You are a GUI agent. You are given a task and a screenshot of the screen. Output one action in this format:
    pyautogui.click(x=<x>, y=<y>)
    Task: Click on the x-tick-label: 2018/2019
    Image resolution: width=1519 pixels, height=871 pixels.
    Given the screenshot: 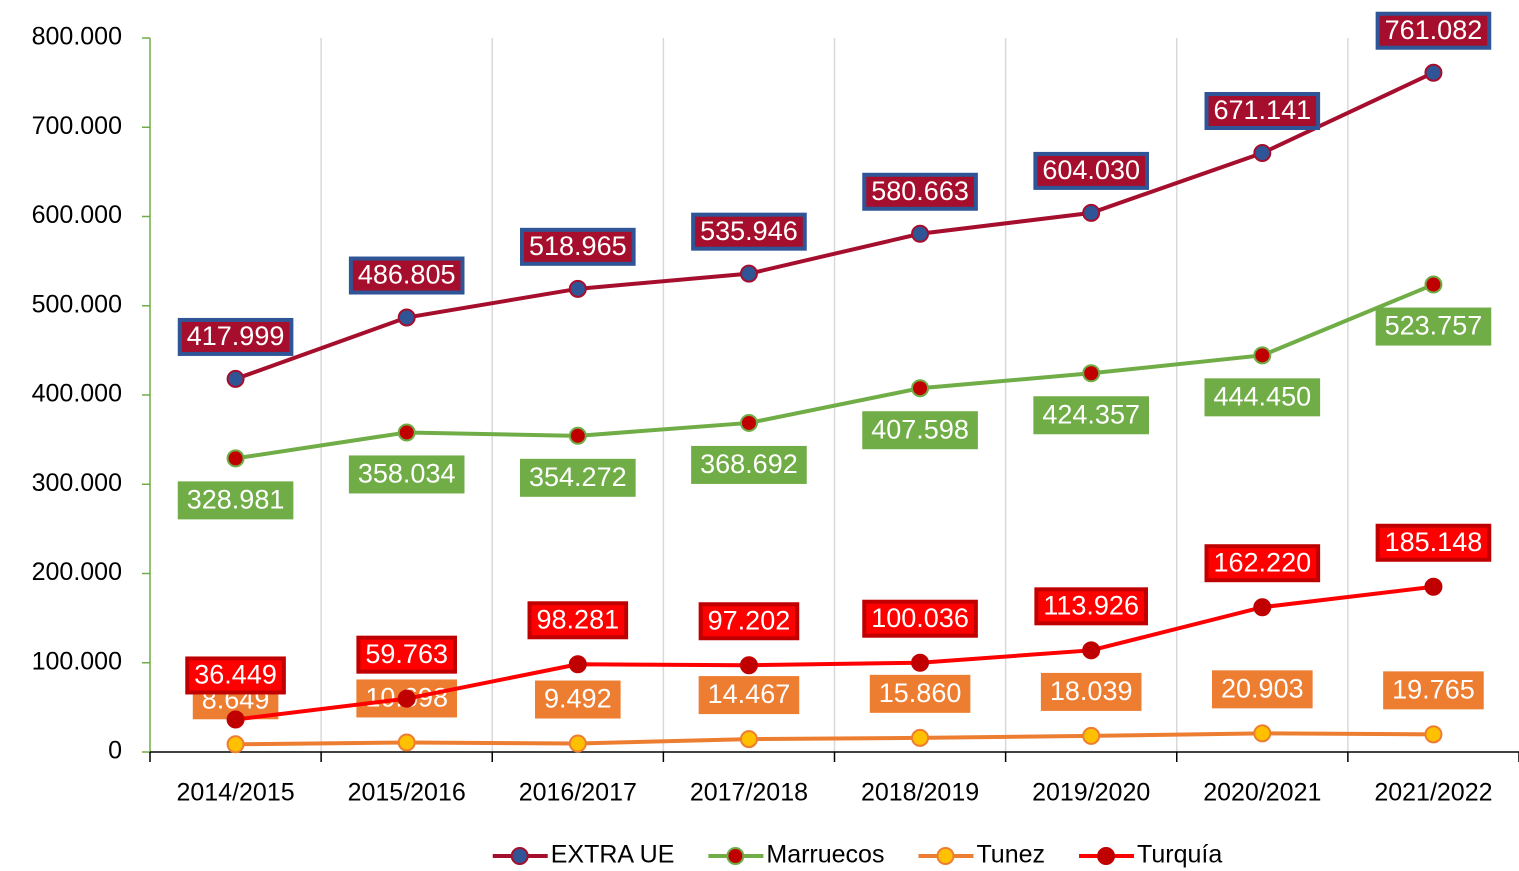 What is the action you would take?
    pyautogui.click(x=920, y=793)
    